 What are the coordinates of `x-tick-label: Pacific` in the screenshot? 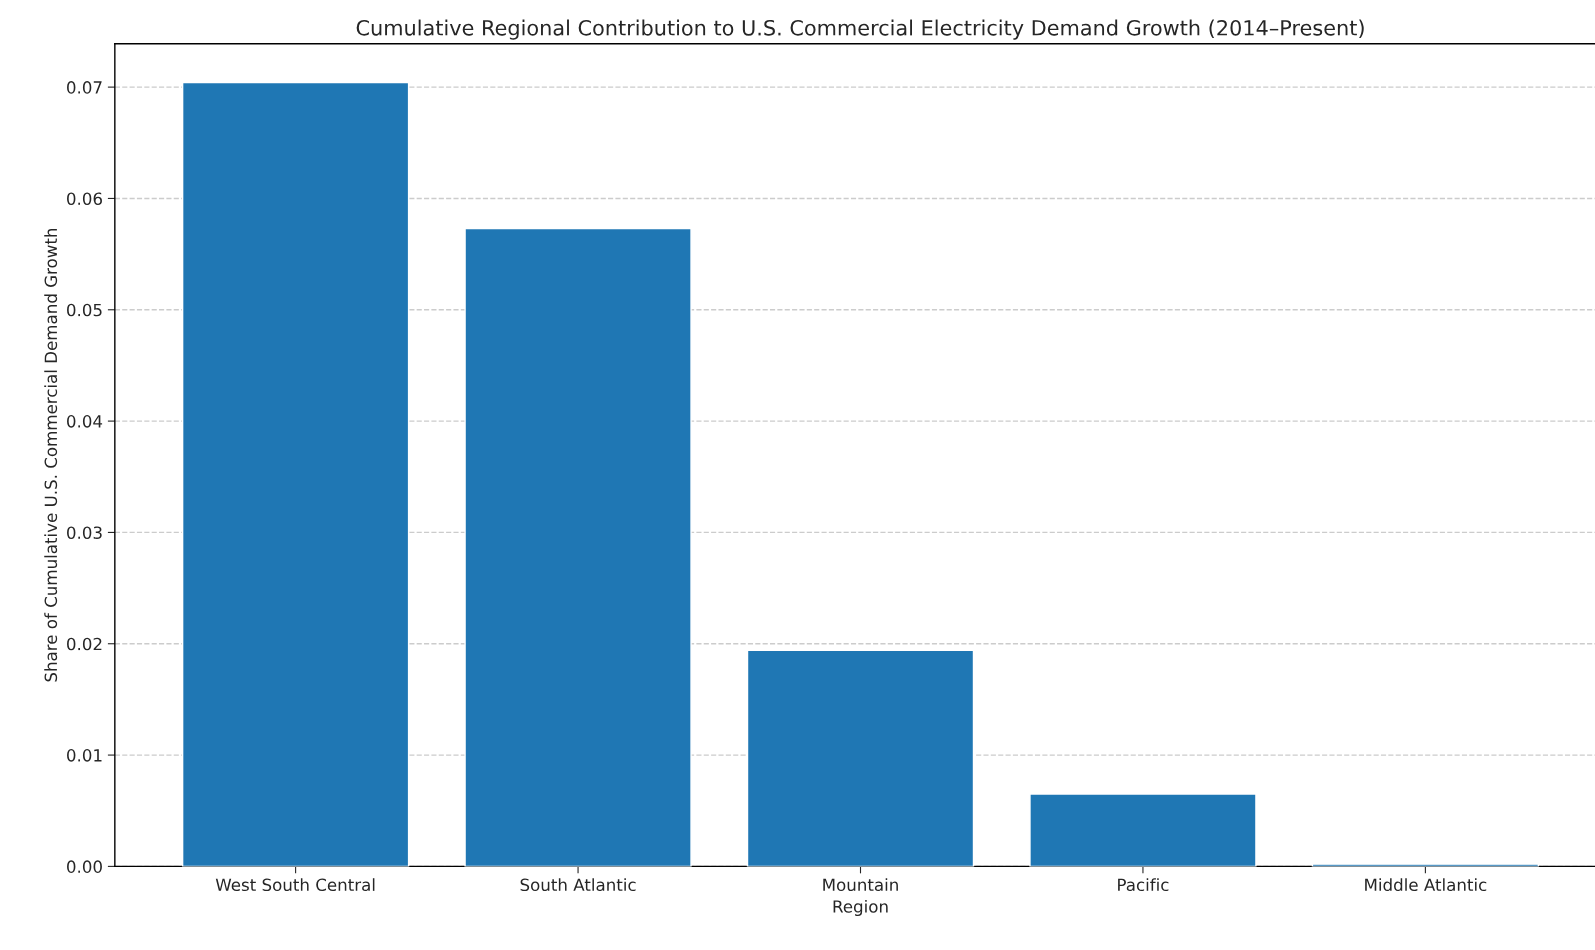 It's located at (1143, 885).